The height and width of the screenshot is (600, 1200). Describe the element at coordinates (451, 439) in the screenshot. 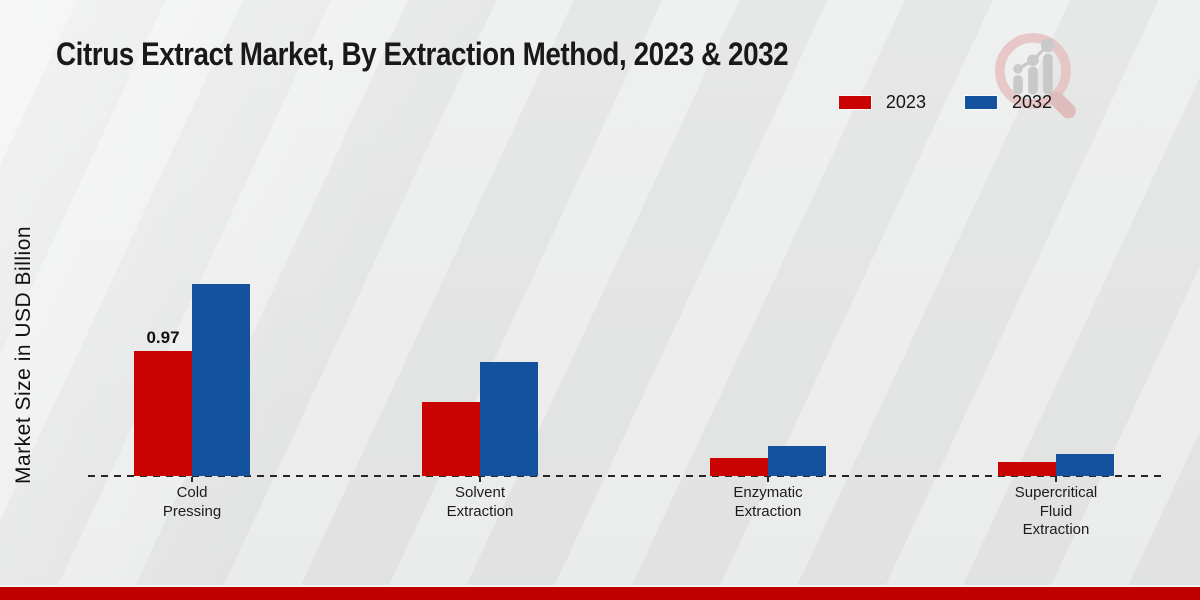

I see `bar-2023-solvent-extraction` at that location.